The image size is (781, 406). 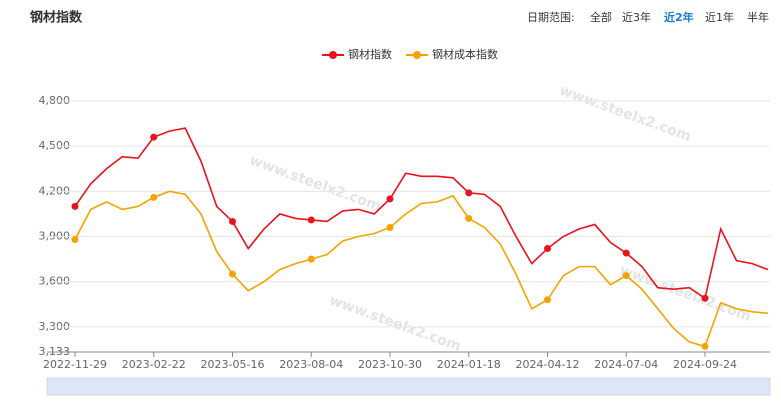 I want to click on legend-label: 钢材成本指数, so click(x=465, y=54).